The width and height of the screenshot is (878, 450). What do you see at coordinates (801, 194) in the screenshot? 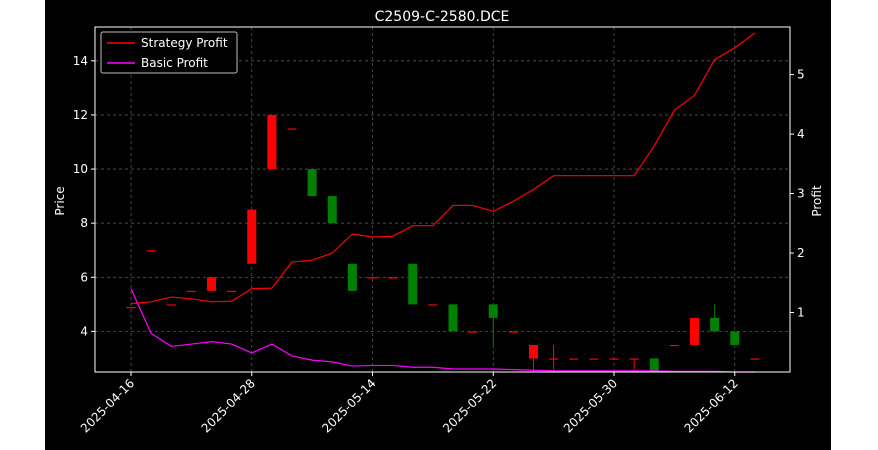
I see `y-tick-label-right: 3` at bounding box center [801, 194].